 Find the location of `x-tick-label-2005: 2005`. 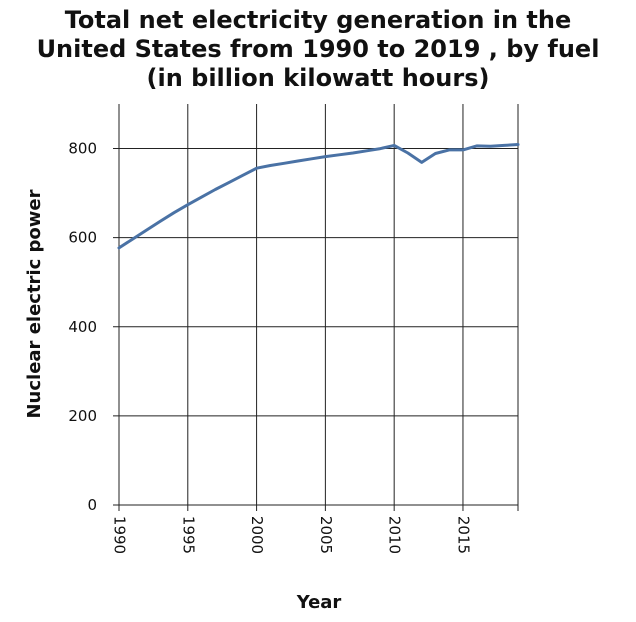

x-tick-label-2005: 2005 is located at coordinates (326, 535).